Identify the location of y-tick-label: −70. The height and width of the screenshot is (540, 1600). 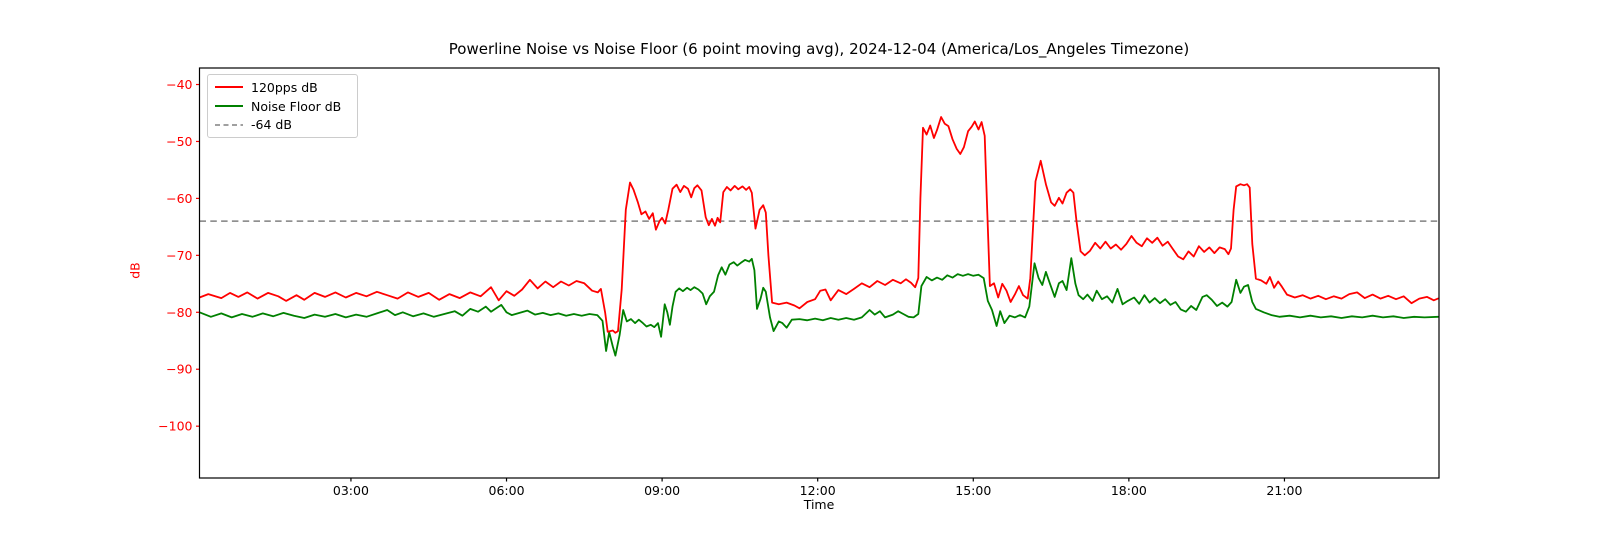
(179, 255).